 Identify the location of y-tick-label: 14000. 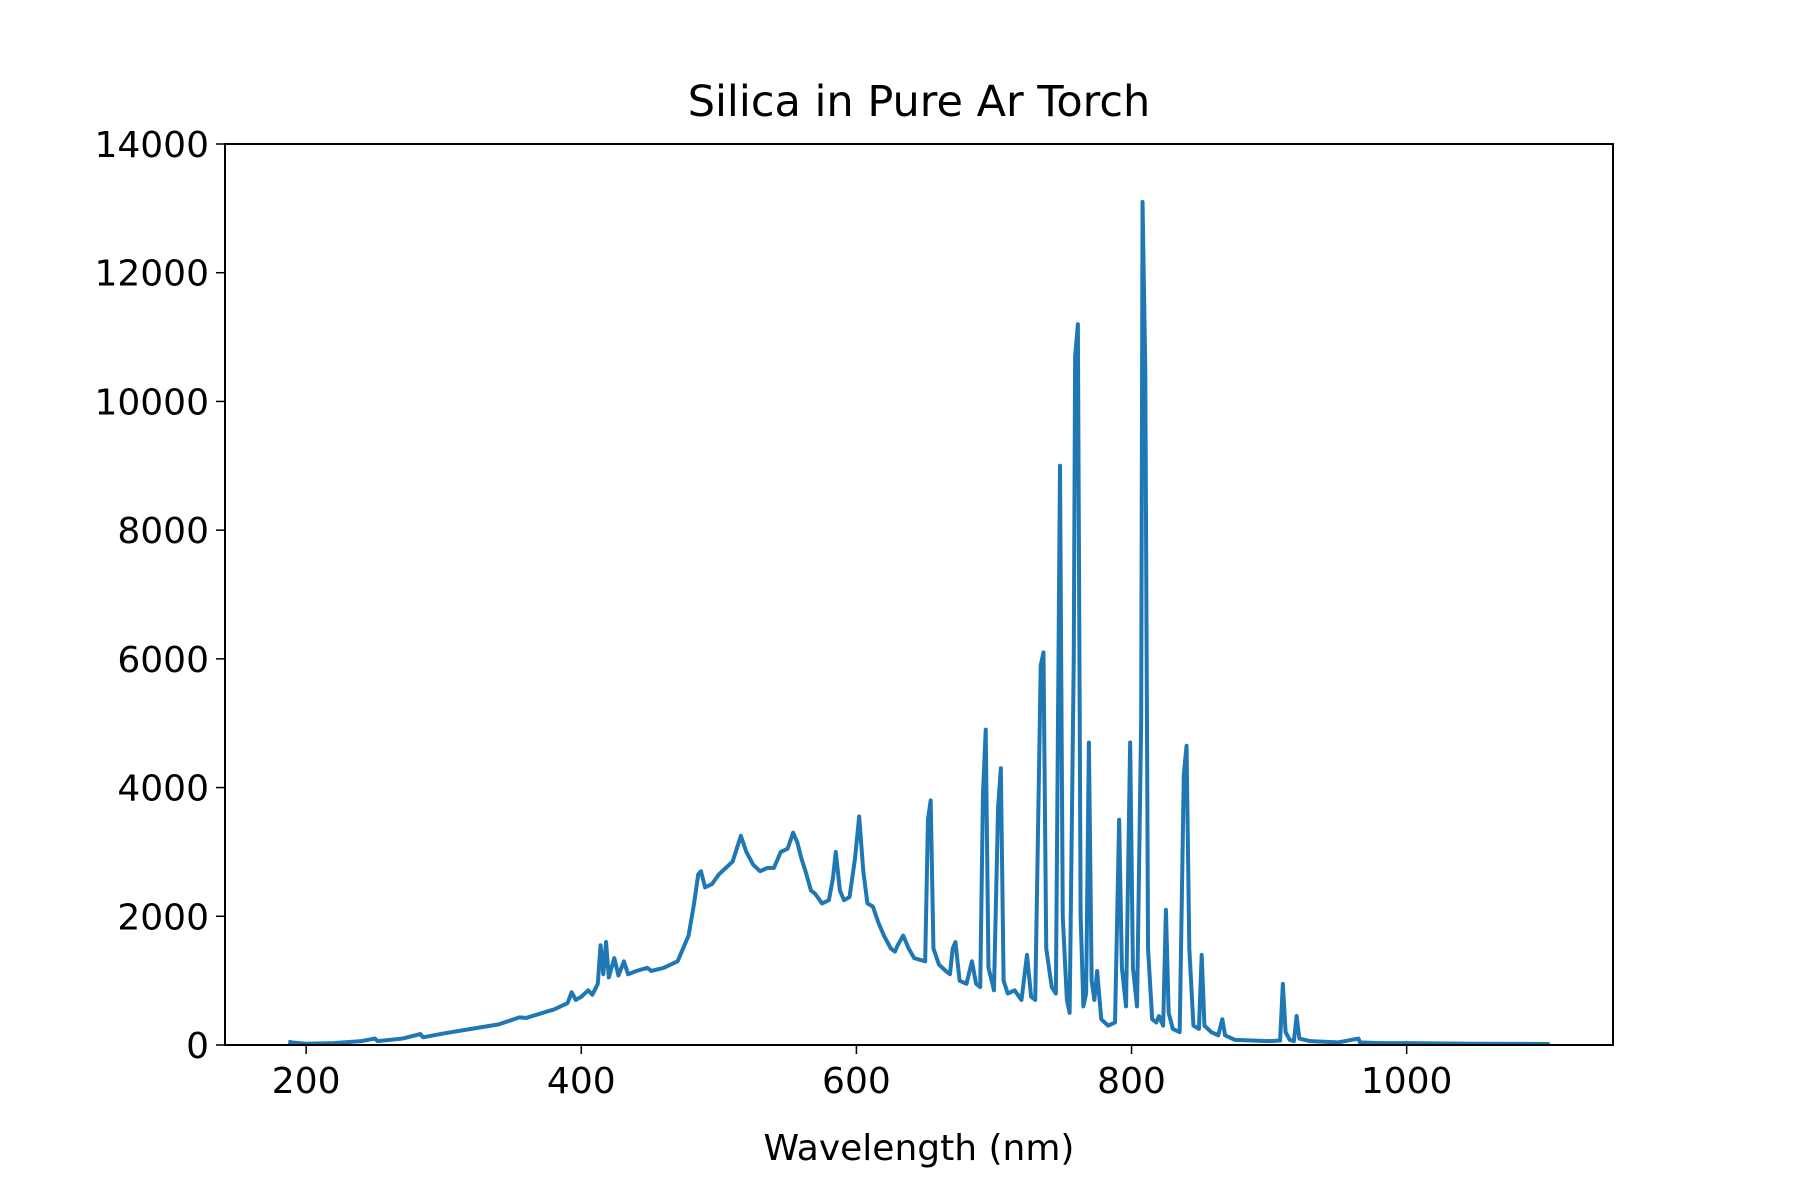
(151, 145).